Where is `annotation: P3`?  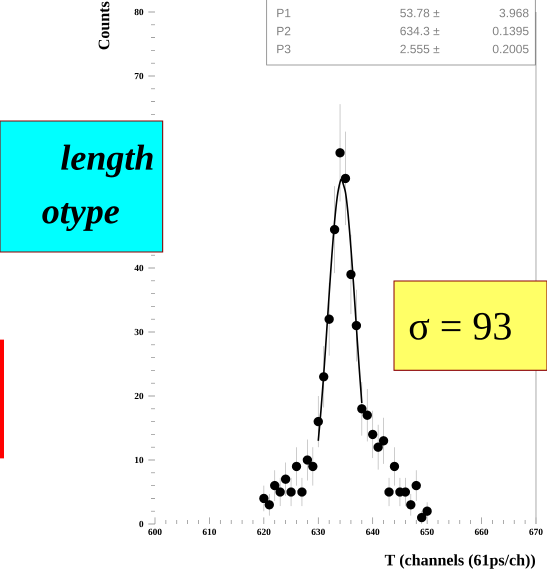
annotation: P3 is located at coordinates (283, 49).